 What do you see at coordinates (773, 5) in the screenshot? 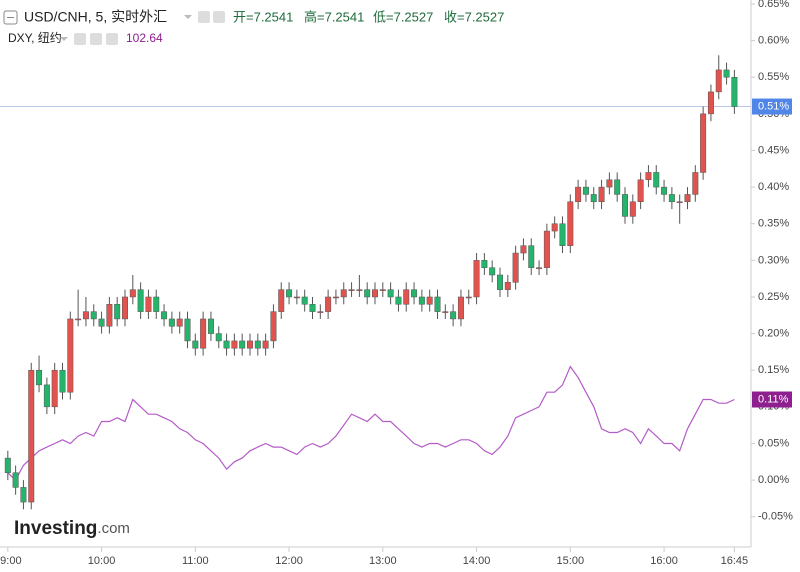
I see `y-tick-label: 0.65%` at bounding box center [773, 5].